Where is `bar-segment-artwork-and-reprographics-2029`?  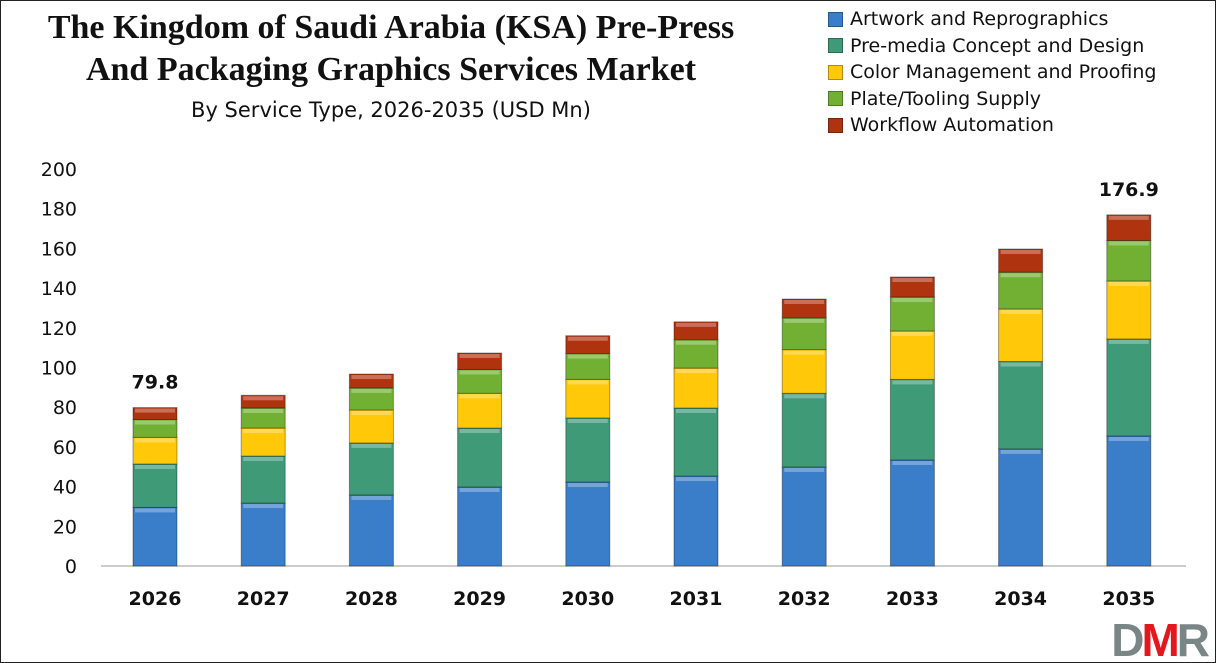 bar-segment-artwork-and-reprographics-2029 is located at coordinates (480, 526).